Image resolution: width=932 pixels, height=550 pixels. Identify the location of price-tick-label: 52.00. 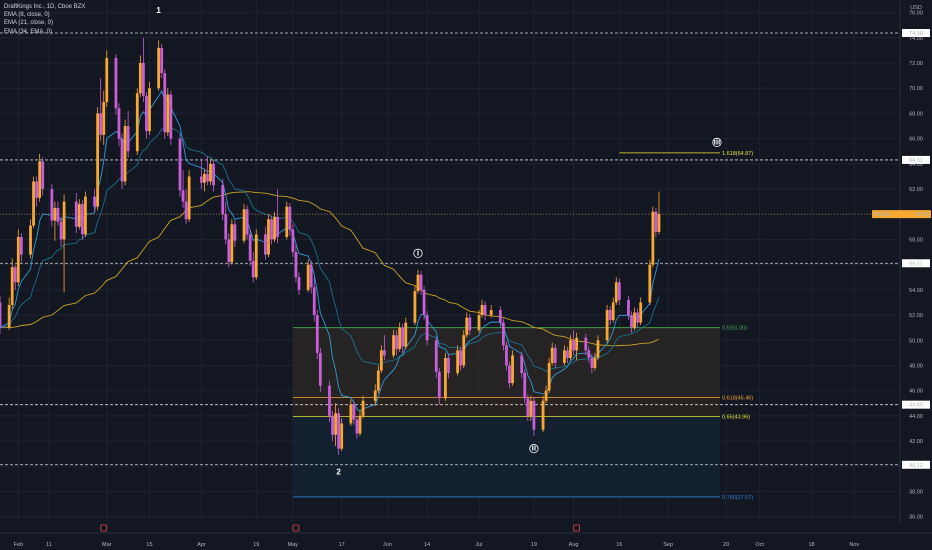
(916, 316).